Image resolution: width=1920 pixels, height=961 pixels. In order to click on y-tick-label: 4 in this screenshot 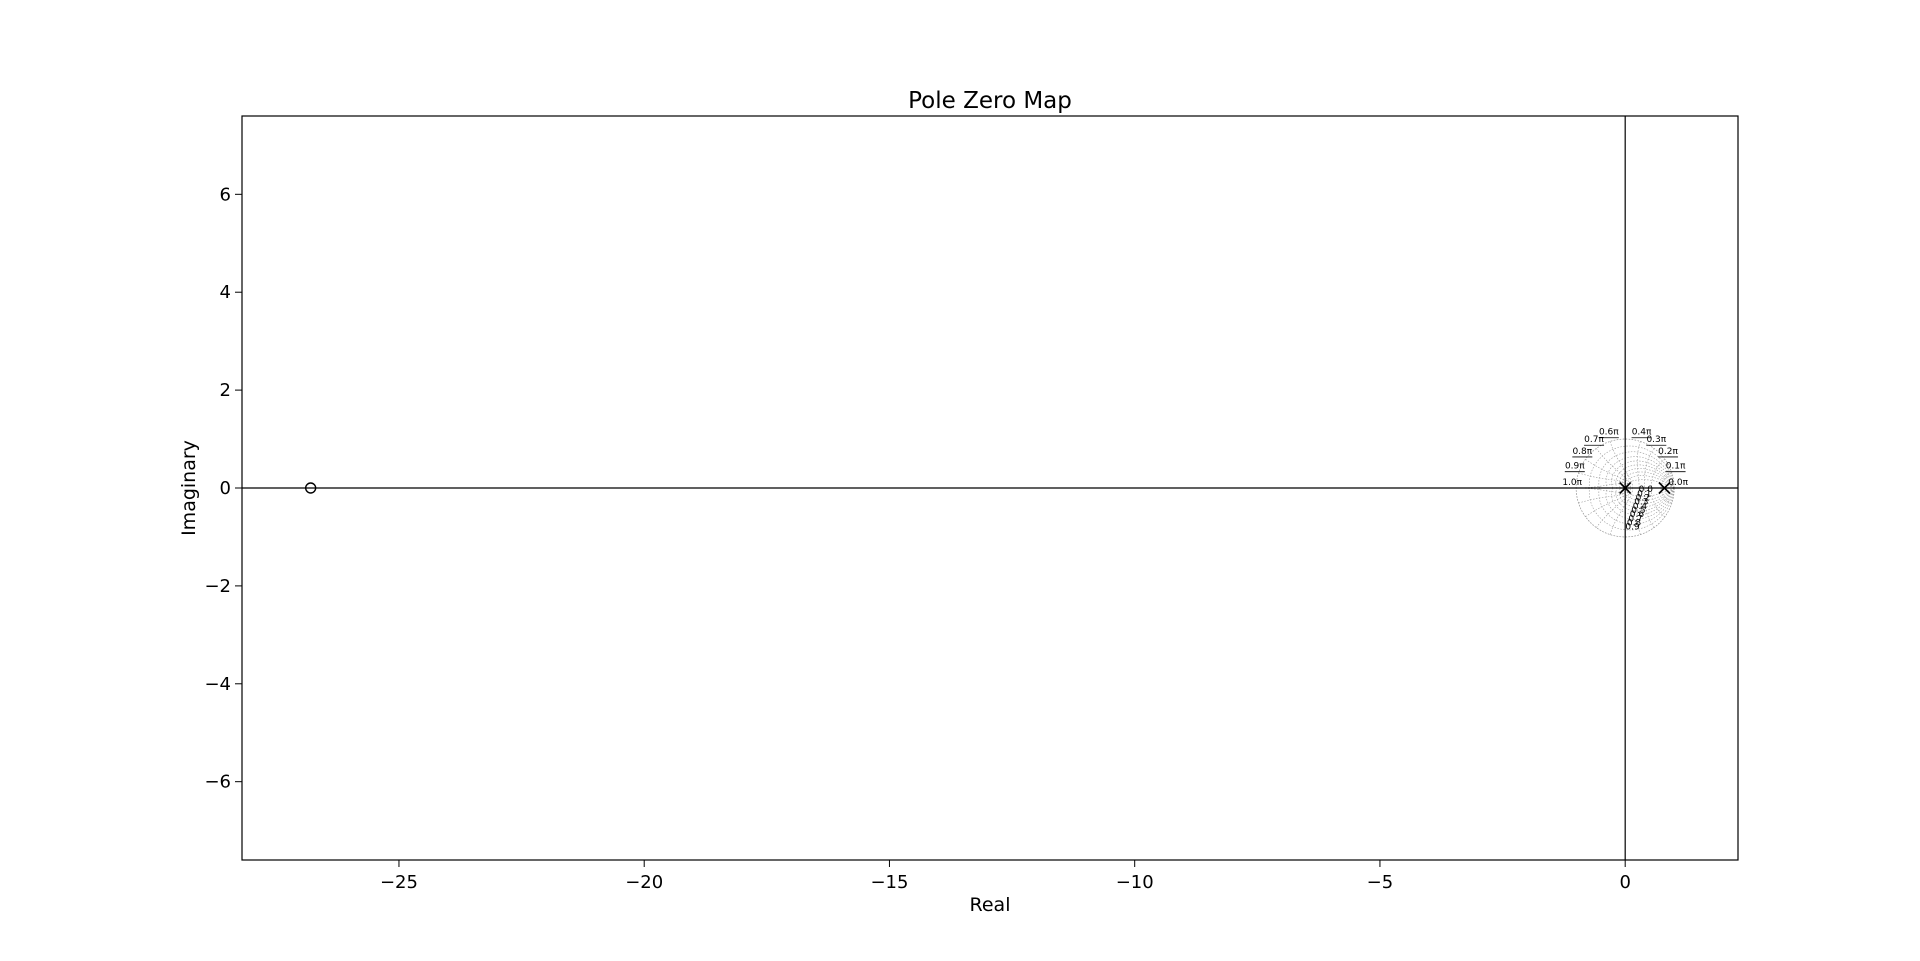, I will do `click(225, 292)`.